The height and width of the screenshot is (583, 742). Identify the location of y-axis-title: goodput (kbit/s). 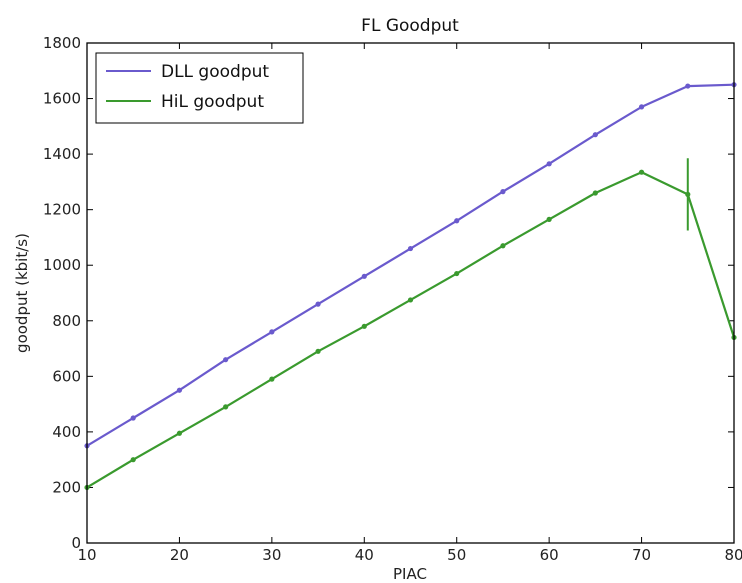
(22, 293).